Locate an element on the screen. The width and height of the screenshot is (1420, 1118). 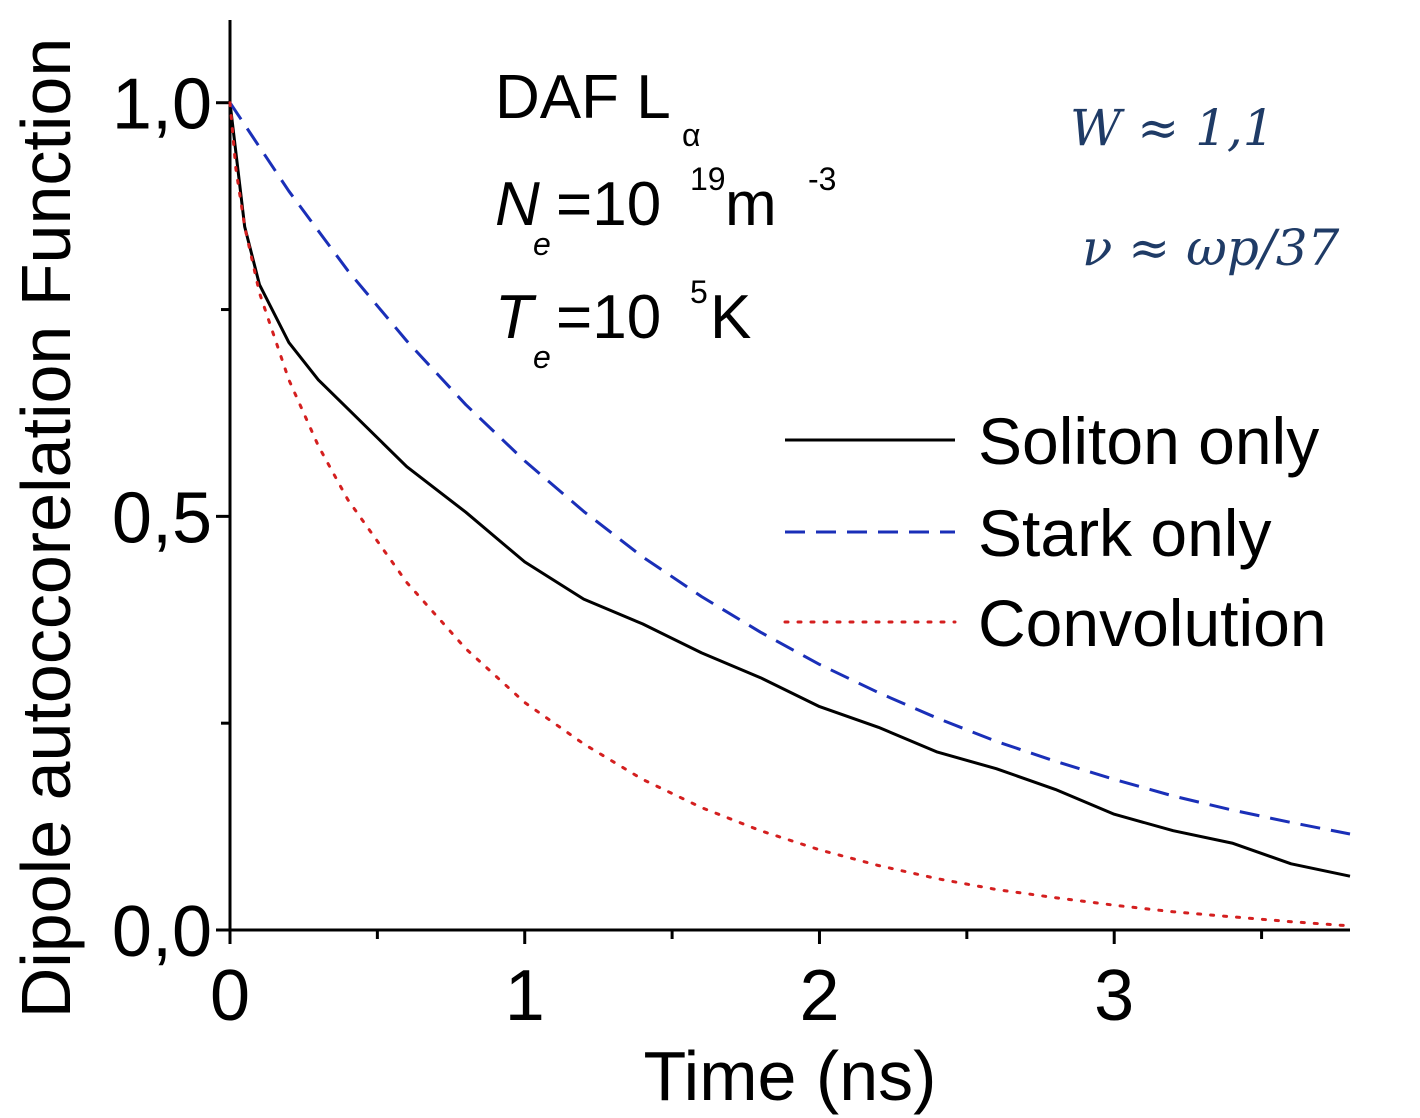
annotation-line3-sub: e is located at coordinates (542, 357).